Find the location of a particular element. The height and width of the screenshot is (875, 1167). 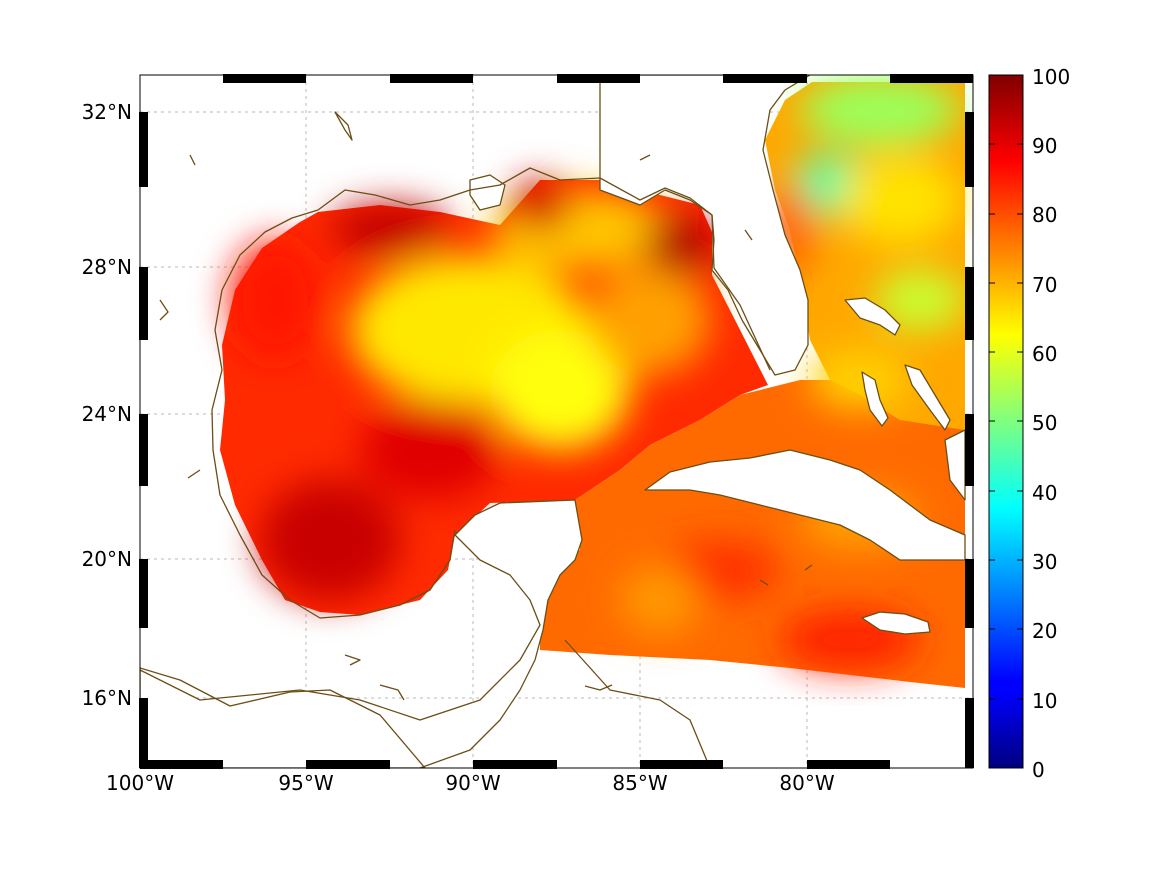

colorbar-tick-label: 60 is located at coordinates (1044, 354).